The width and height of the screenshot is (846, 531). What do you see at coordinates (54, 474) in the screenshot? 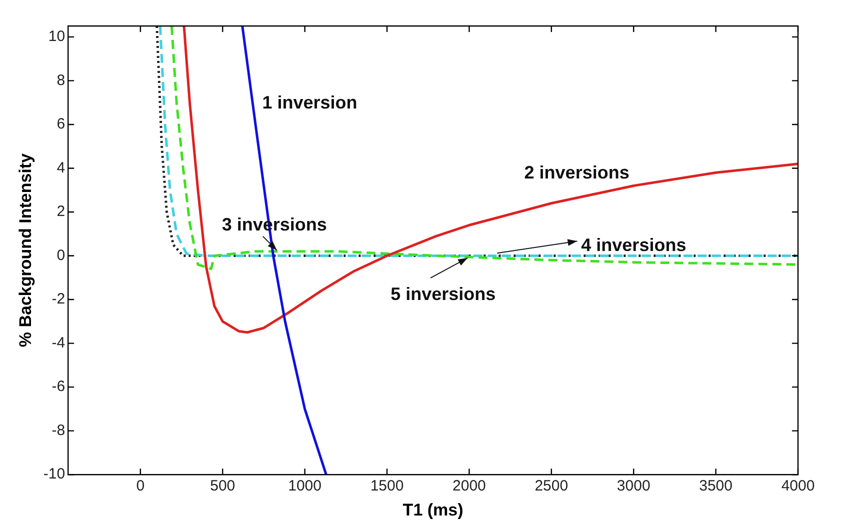
I see `y-tick-label: -10` at bounding box center [54, 474].